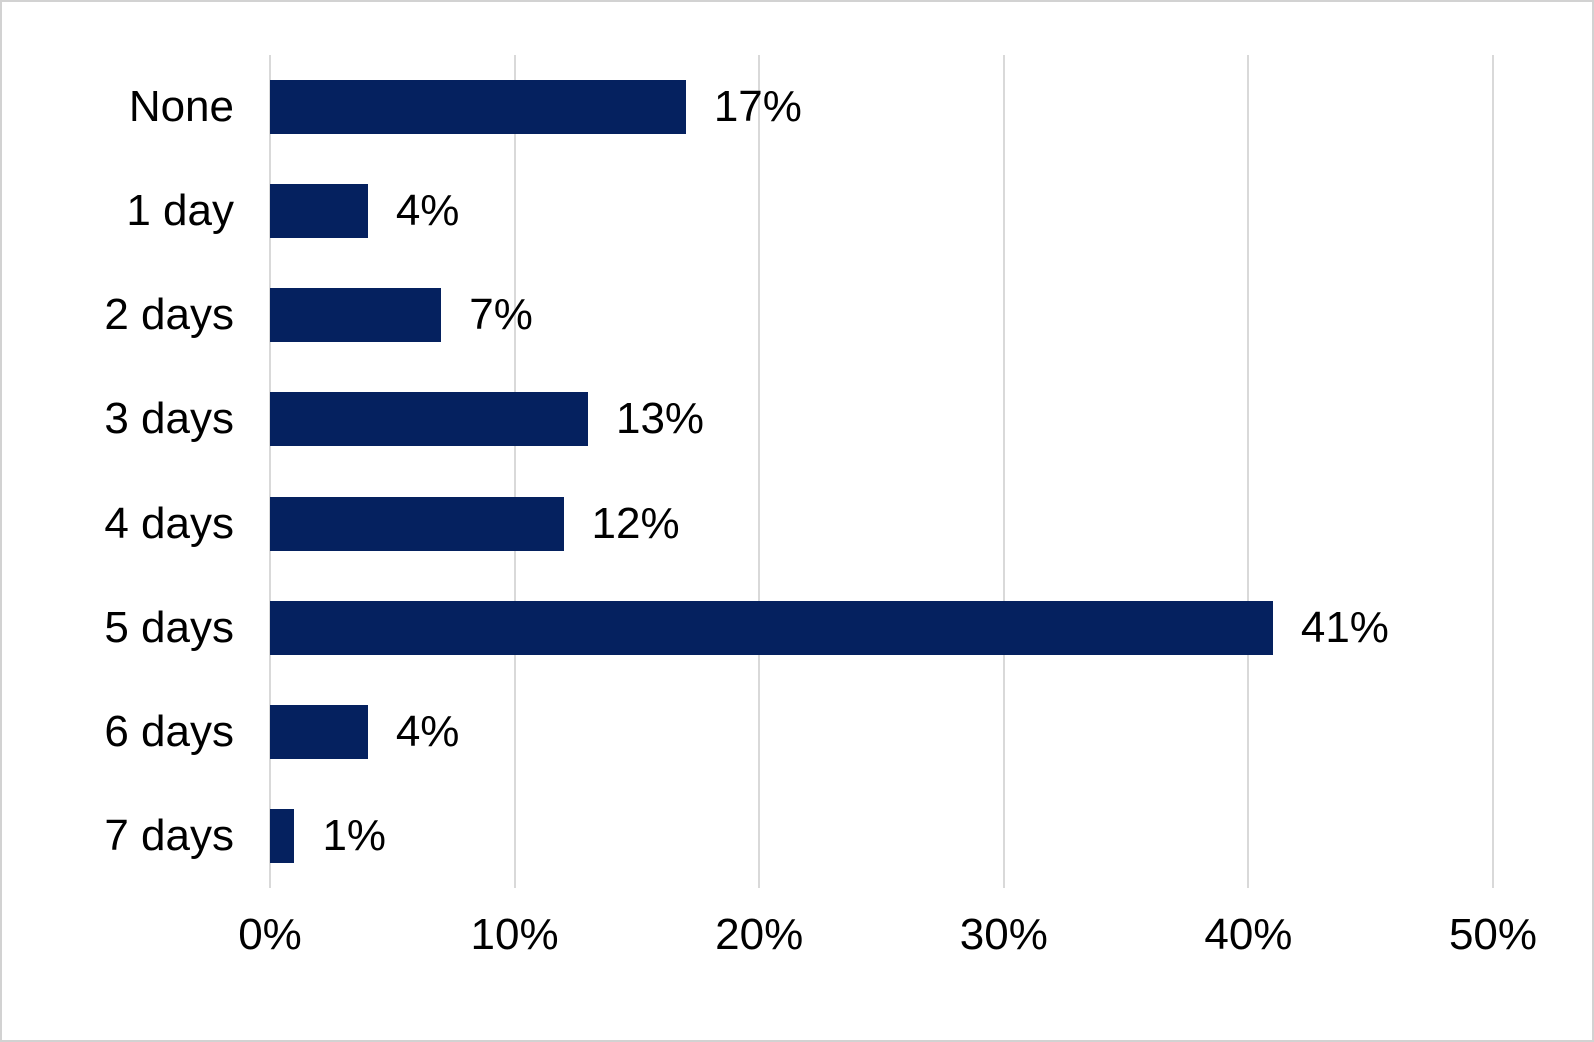  Describe the element at coordinates (270, 471) in the screenshot. I see `gridline-0%` at that location.